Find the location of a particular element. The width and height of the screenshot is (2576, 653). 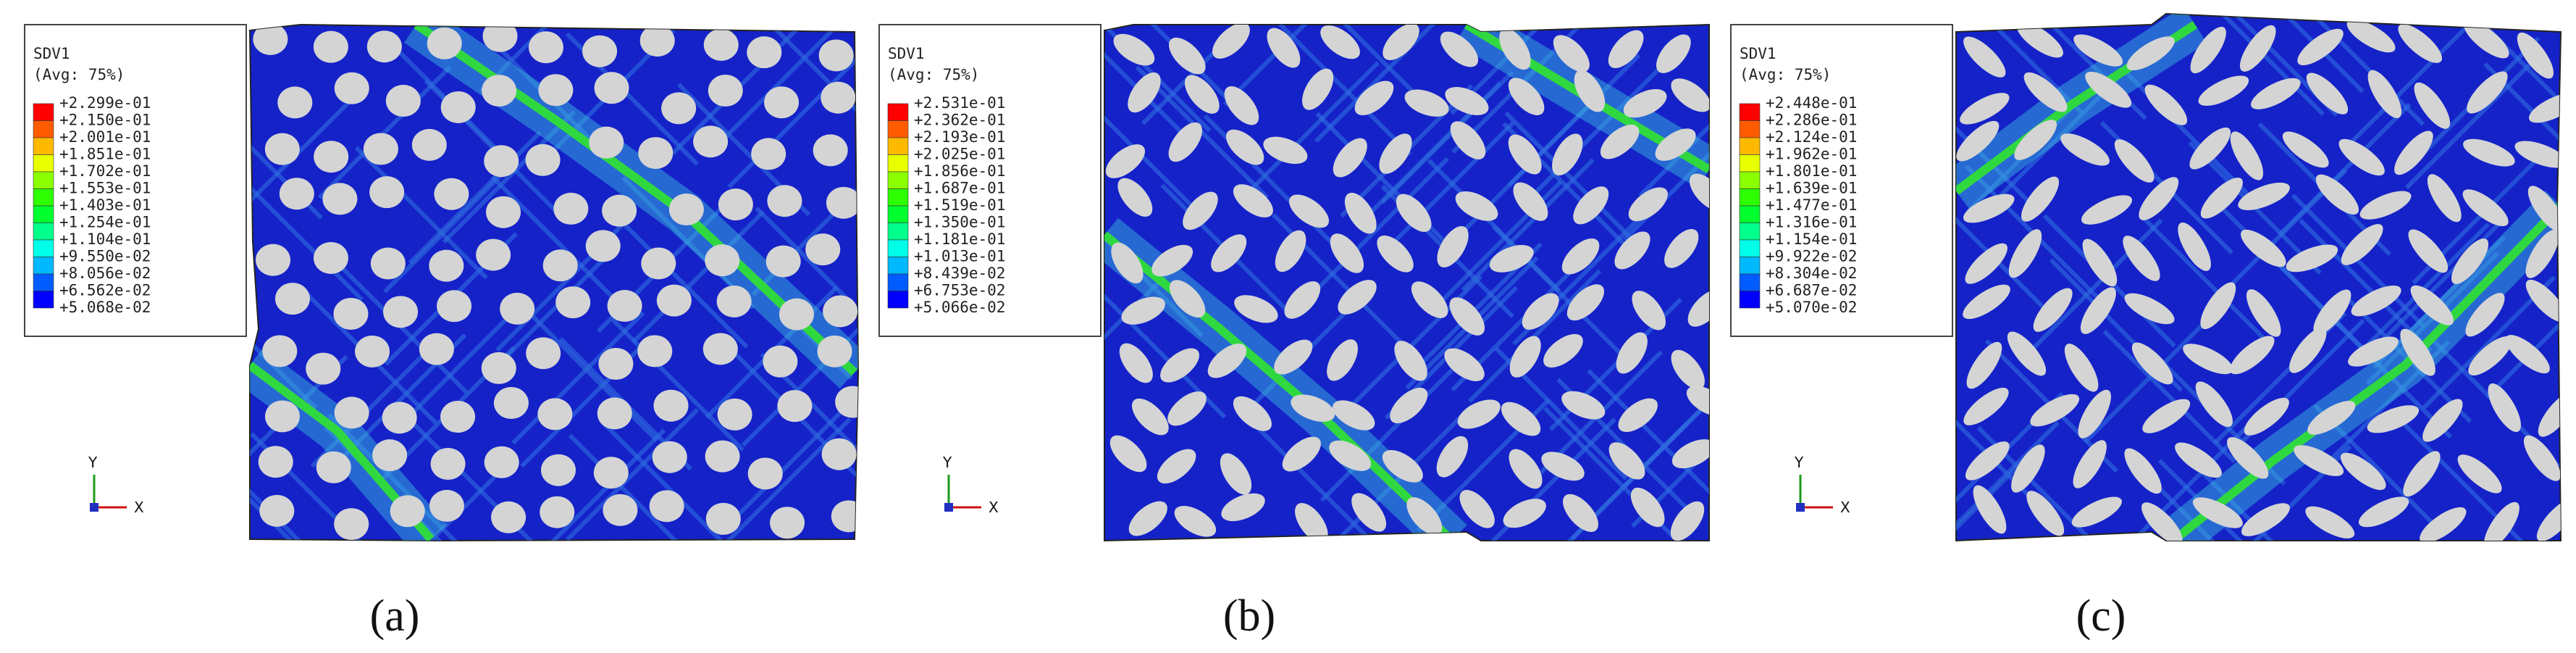

legend-label: +2.362e-01 is located at coordinates (959, 120).